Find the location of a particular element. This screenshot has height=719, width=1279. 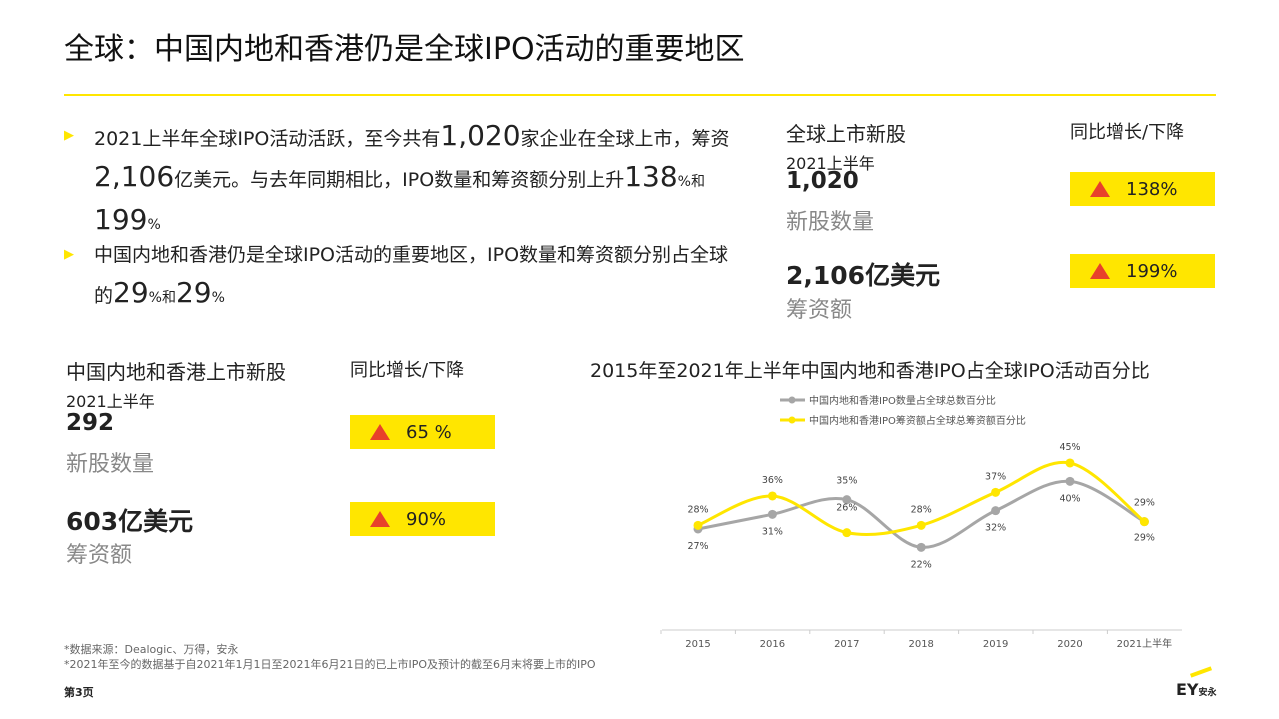

global-count: 1,020 is located at coordinates (822, 181).